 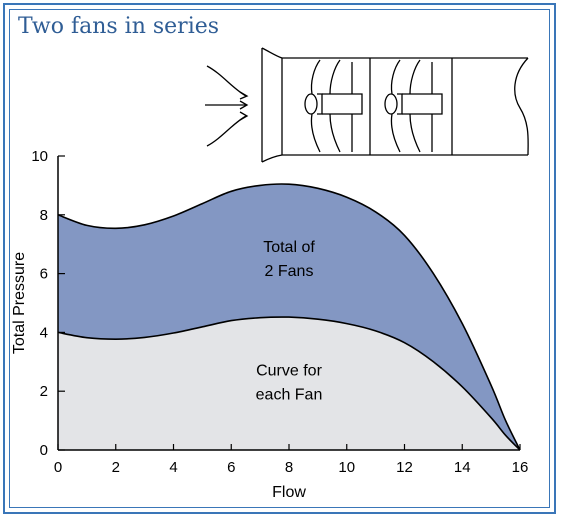 What do you see at coordinates (116, 467) in the screenshot?
I see `x-tick-label: 2` at bounding box center [116, 467].